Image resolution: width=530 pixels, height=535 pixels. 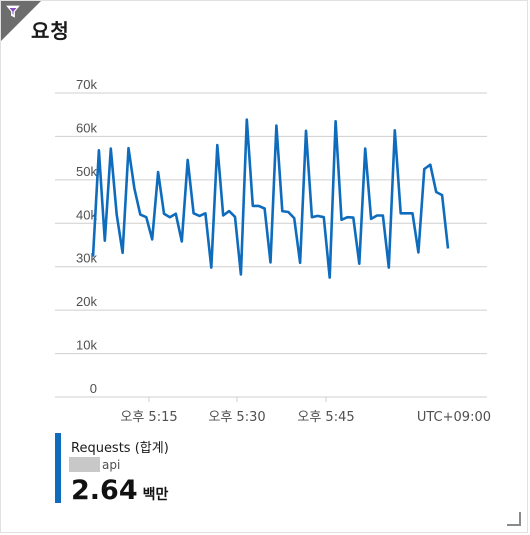 I want to click on x-axis-tick-labels: 오후 5:15 오후 5:30 오후 5:45 UTC+09:00, so click(x=305, y=411).